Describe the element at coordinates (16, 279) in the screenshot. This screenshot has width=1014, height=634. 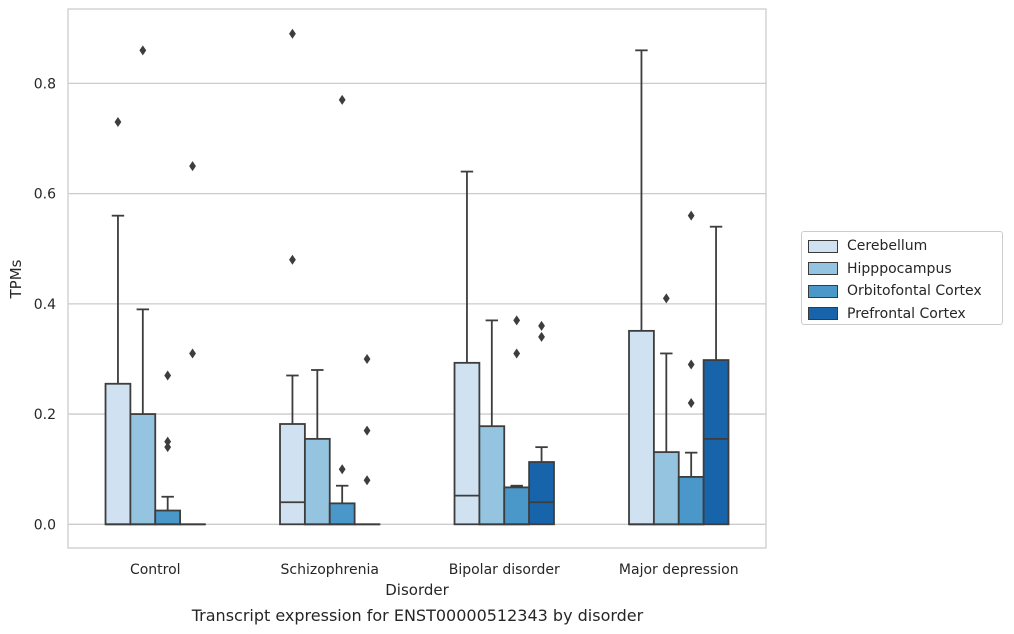
I see `y-axis-title: TPMs` at that location.